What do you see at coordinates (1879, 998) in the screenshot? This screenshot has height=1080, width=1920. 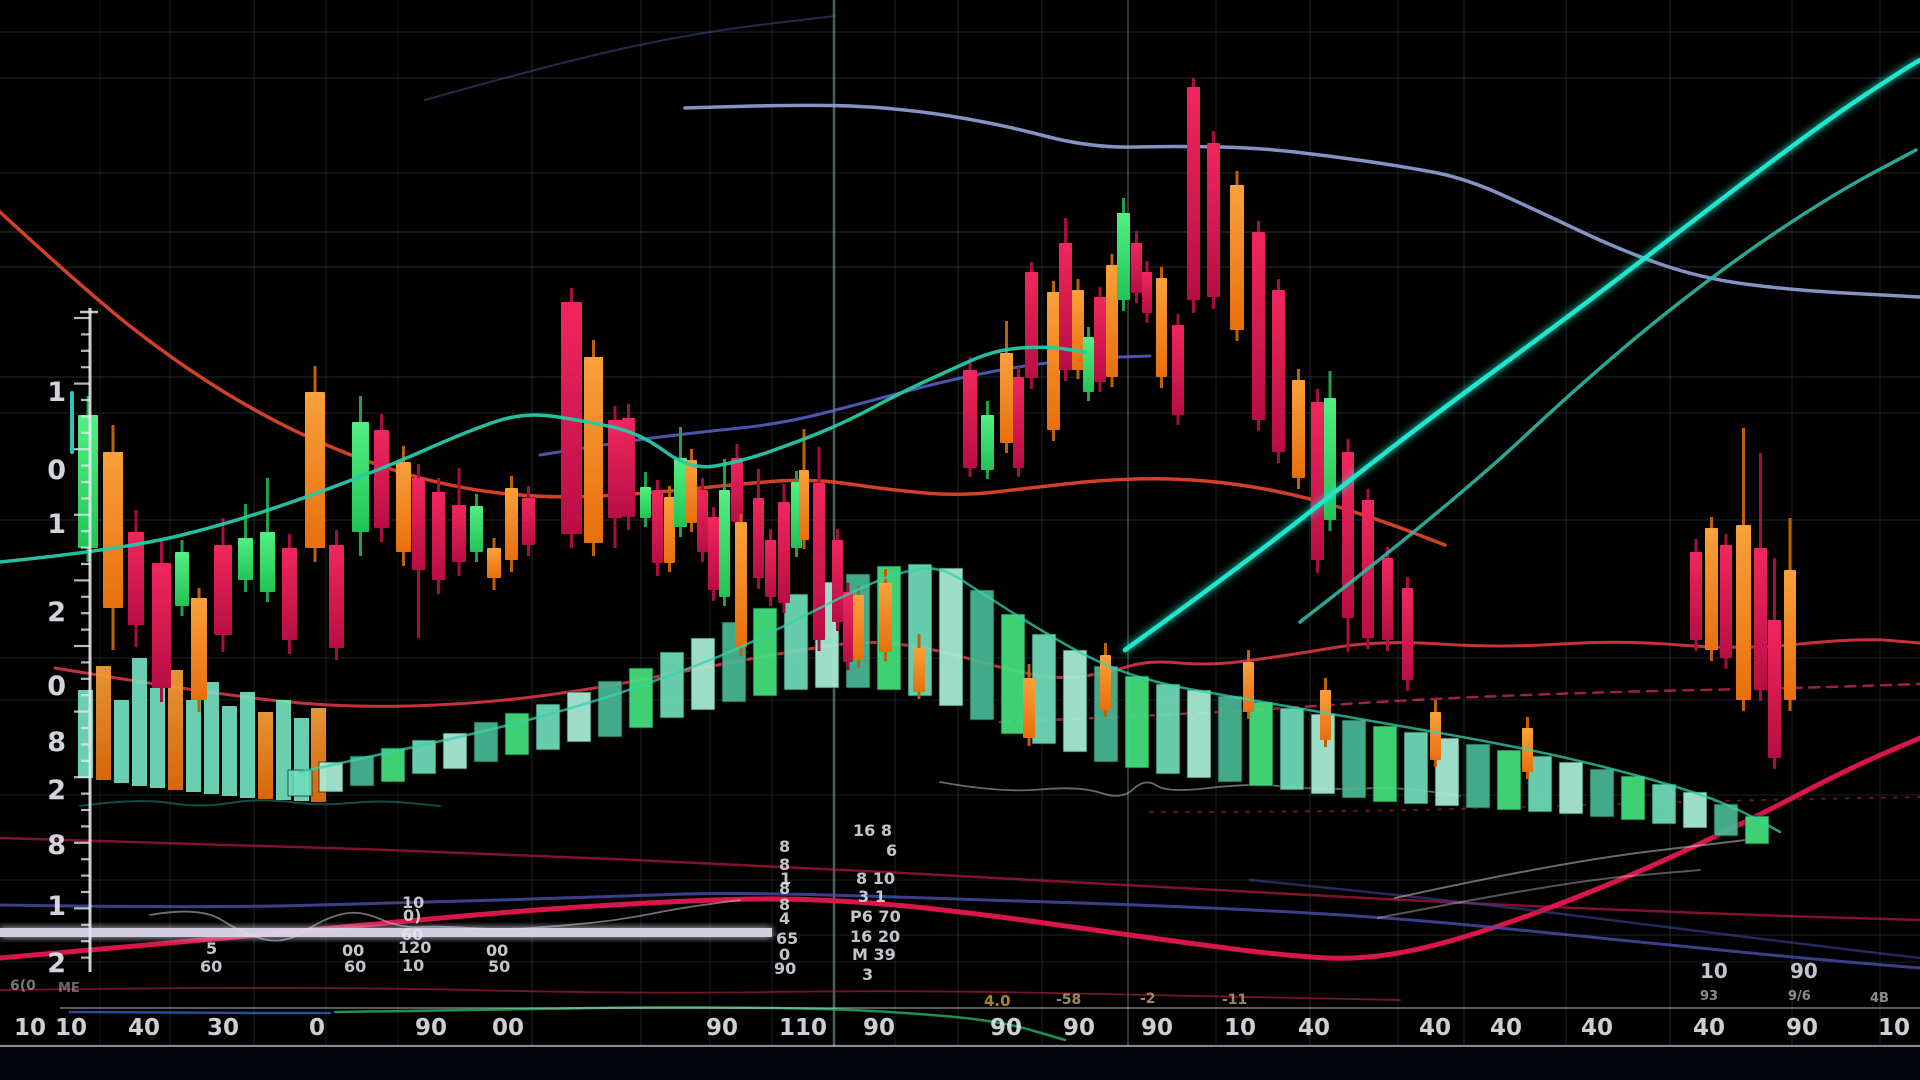 I see `decorative-numeral: 4B` at bounding box center [1879, 998].